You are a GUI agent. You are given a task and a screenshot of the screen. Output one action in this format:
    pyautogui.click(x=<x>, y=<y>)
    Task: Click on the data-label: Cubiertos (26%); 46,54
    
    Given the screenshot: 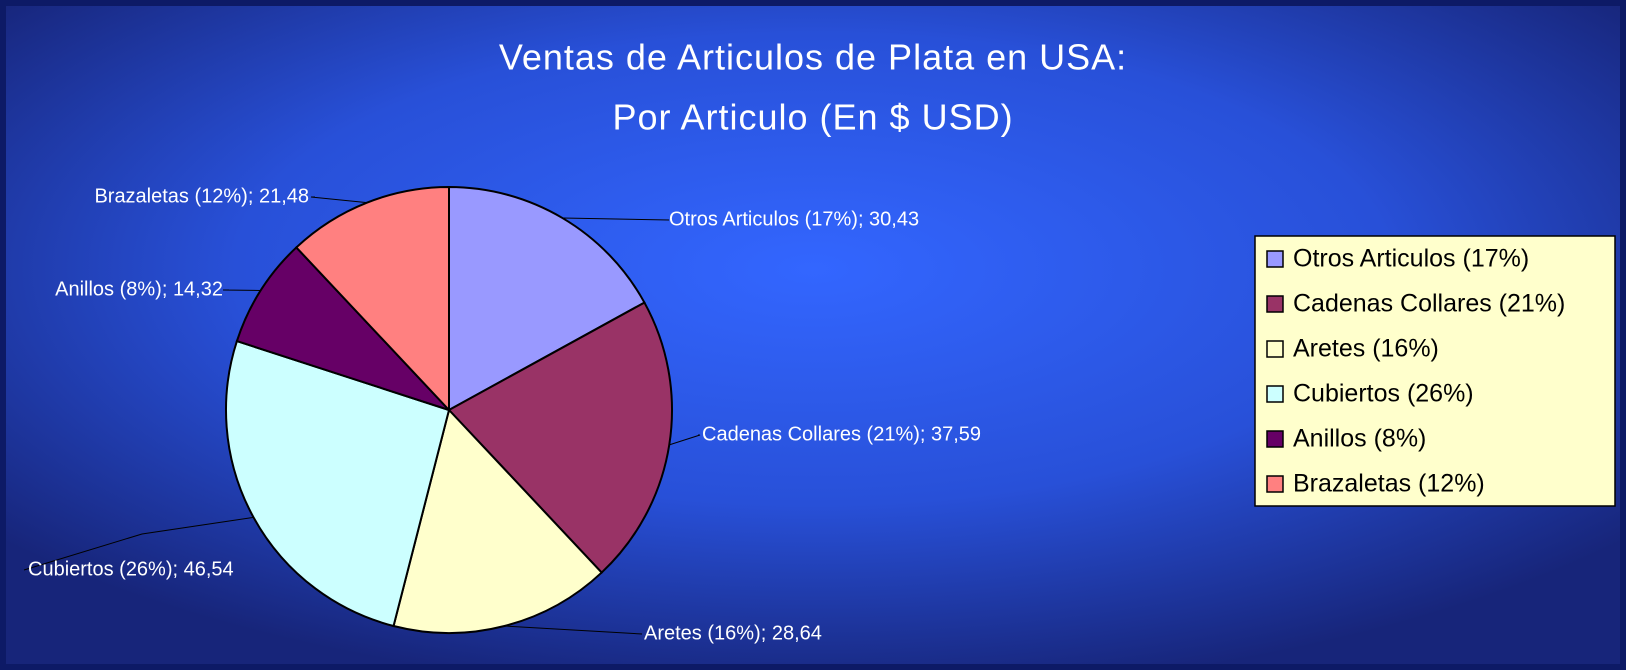 What is the action you would take?
    pyautogui.click(x=131, y=569)
    